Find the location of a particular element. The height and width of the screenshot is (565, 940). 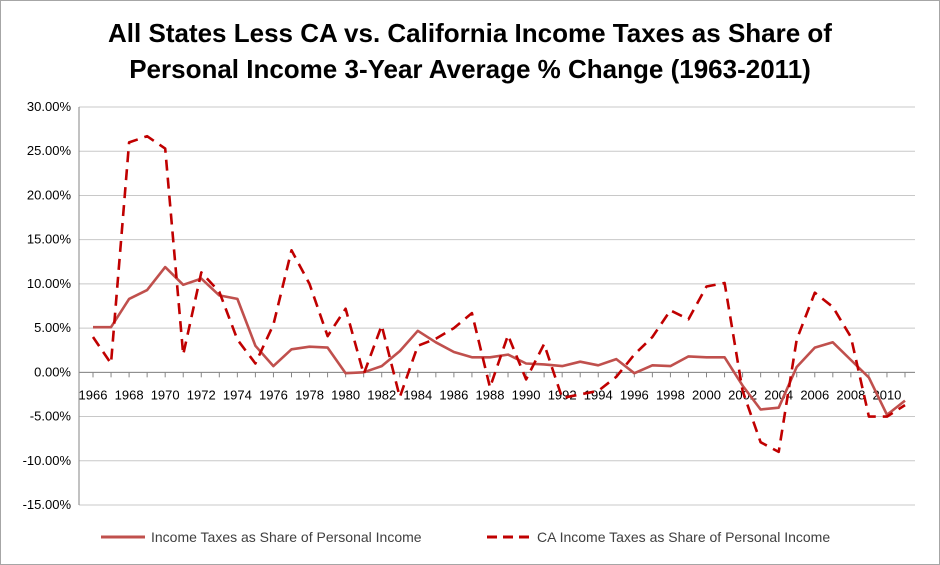

y-tick-label: 0.00% is located at coordinates (52, 371).